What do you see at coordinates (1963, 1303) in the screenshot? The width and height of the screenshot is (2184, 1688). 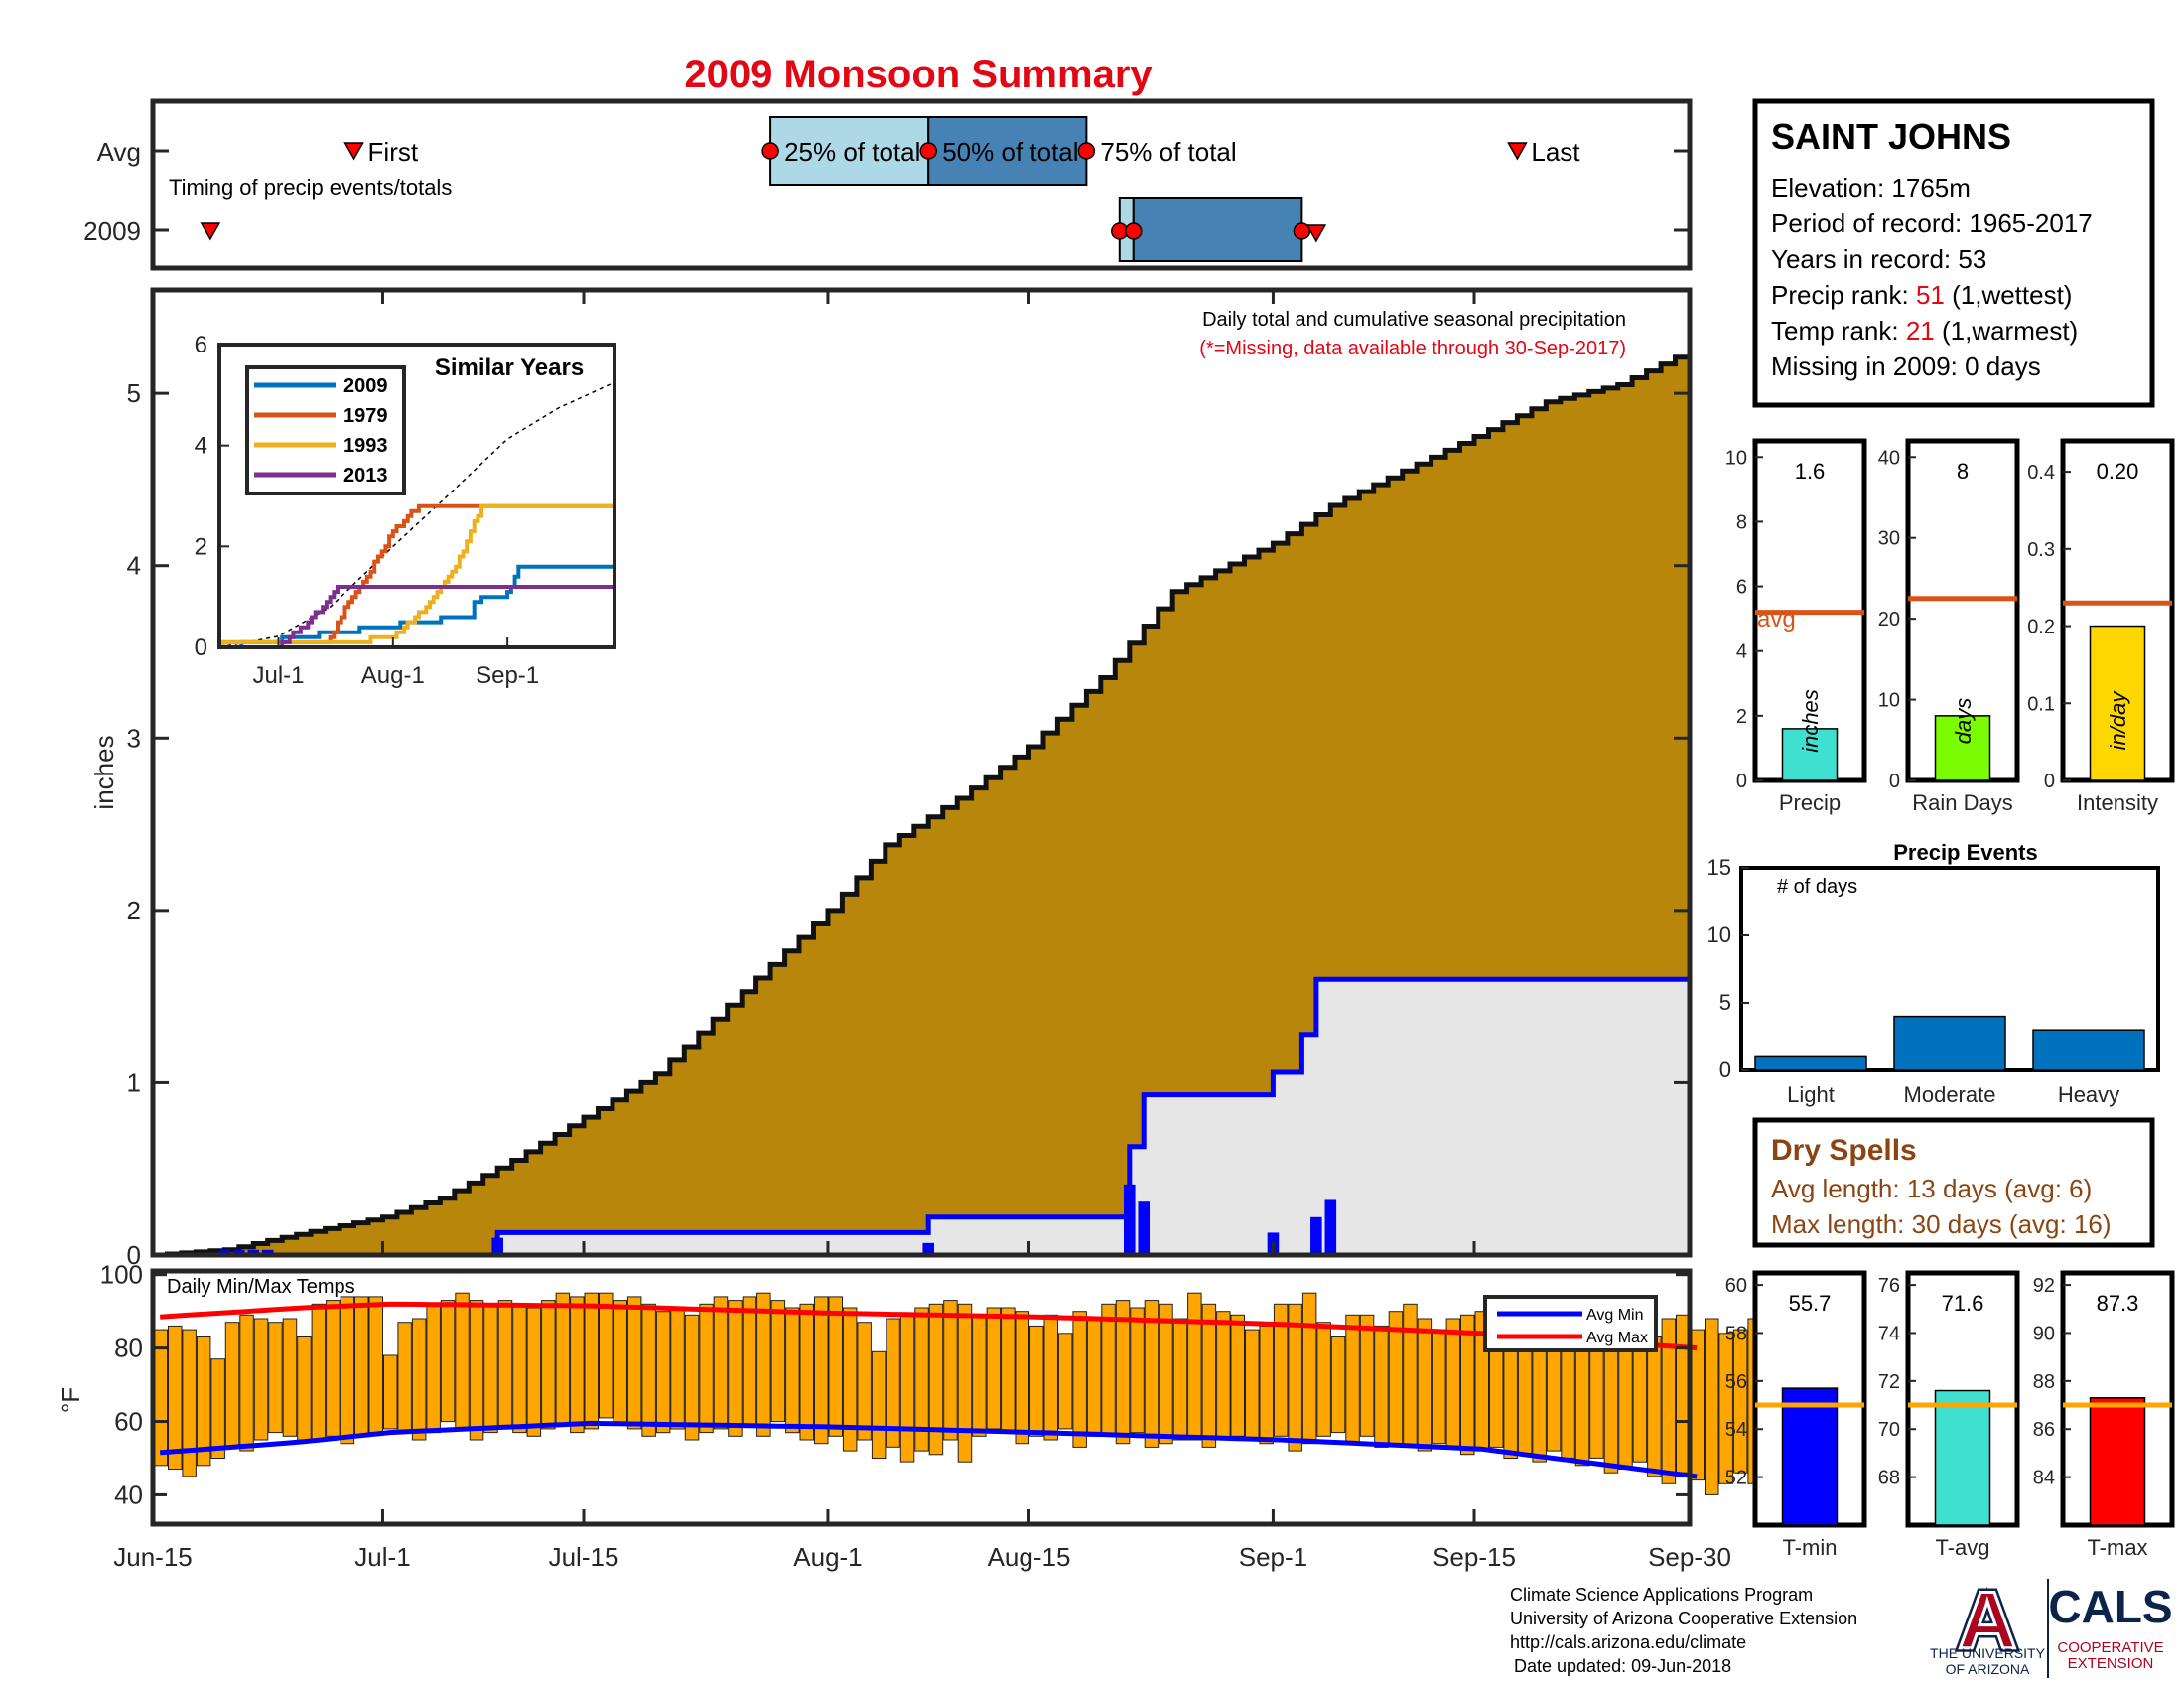 I see `tavg-stat-value-label: 71.6` at bounding box center [1963, 1303].